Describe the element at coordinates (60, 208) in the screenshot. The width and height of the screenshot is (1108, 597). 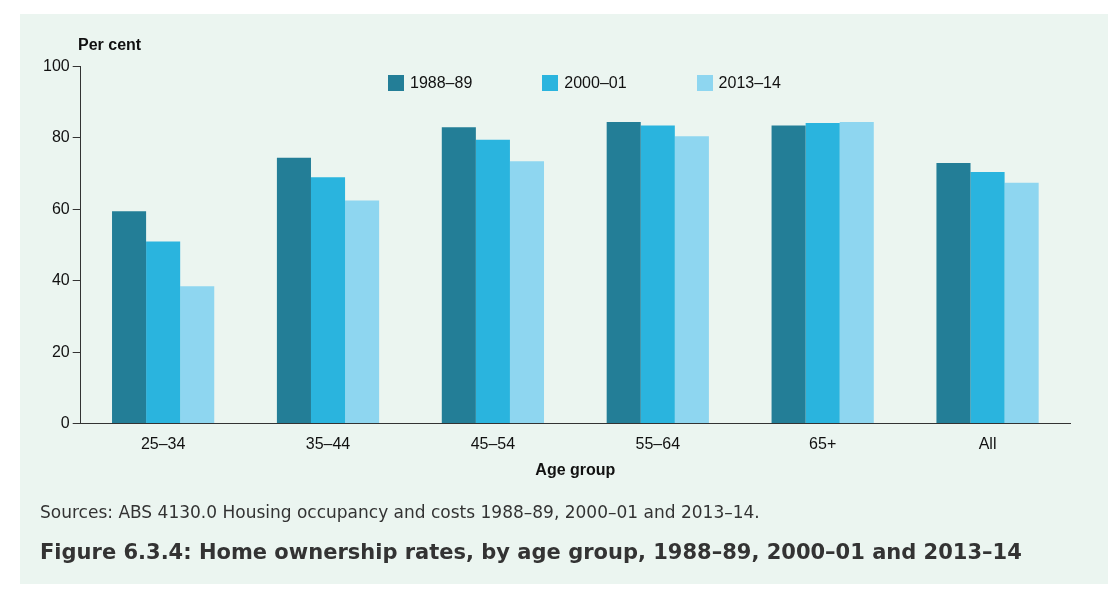
I see `y-tick-label: 60` at that location.